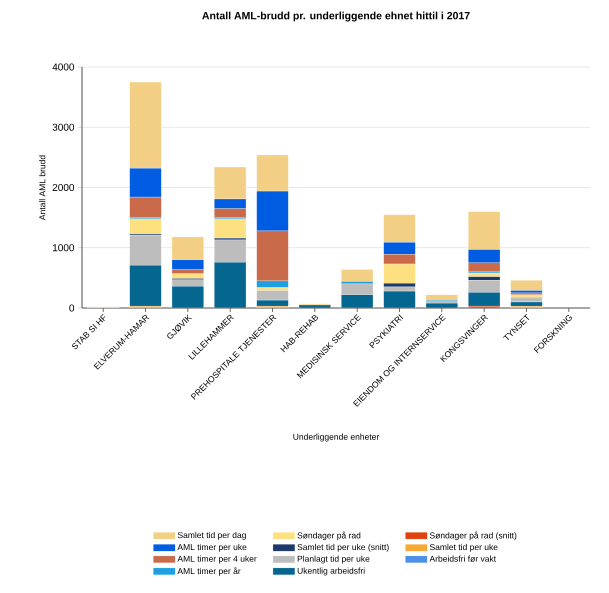 This screenshot has width=609, height=593. What do you see at coordinates (63, 127) in the screenshot?
I see `y-tick-label: 3000` at bounding box center [63, 127].